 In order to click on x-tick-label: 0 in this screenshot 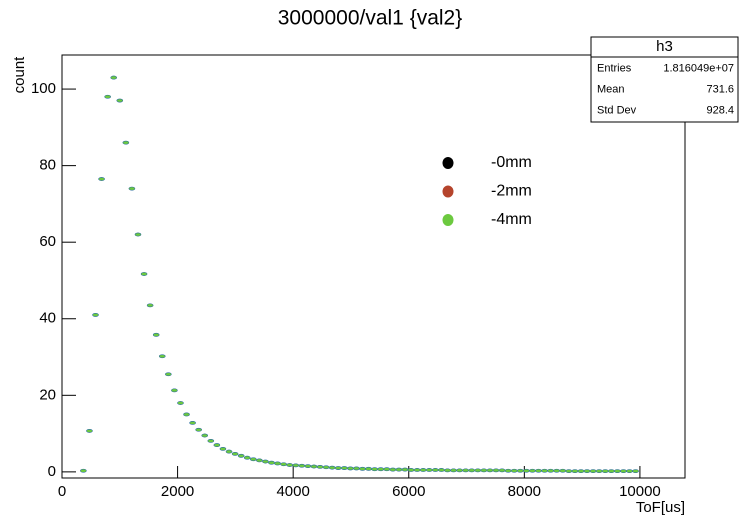, I will do `click(62, 491)`.